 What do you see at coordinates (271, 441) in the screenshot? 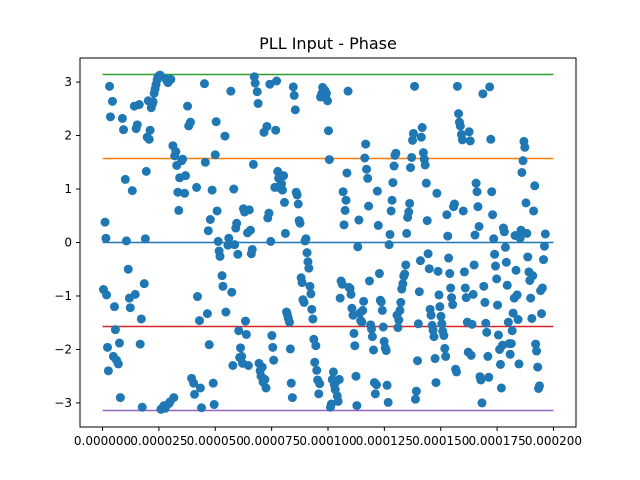
I see `x-tick-label: 0.000075` at bounding box center [271, 441].